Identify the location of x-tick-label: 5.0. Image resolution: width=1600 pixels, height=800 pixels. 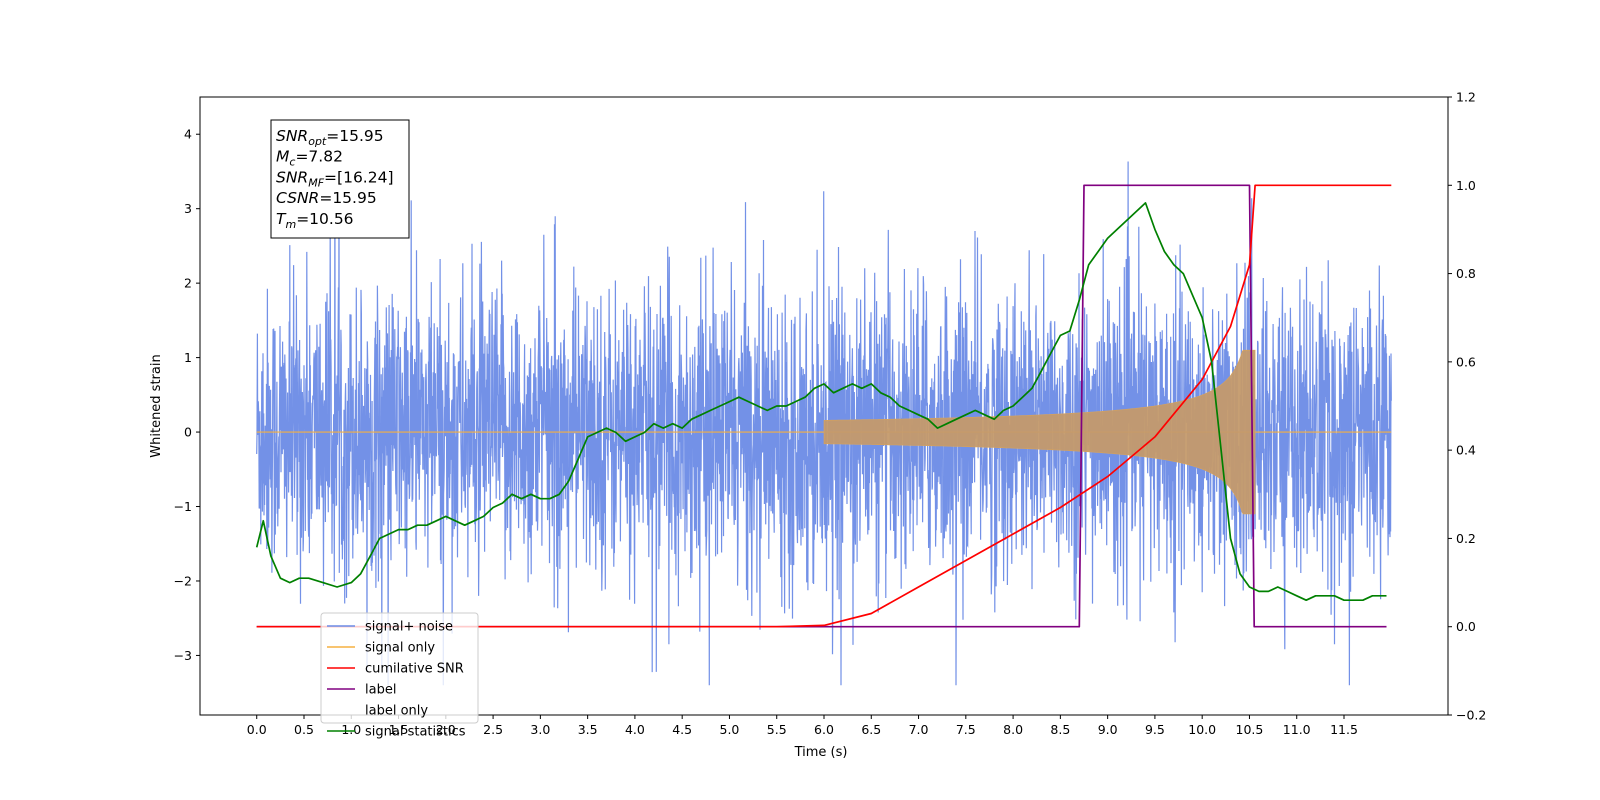
(730, 729).